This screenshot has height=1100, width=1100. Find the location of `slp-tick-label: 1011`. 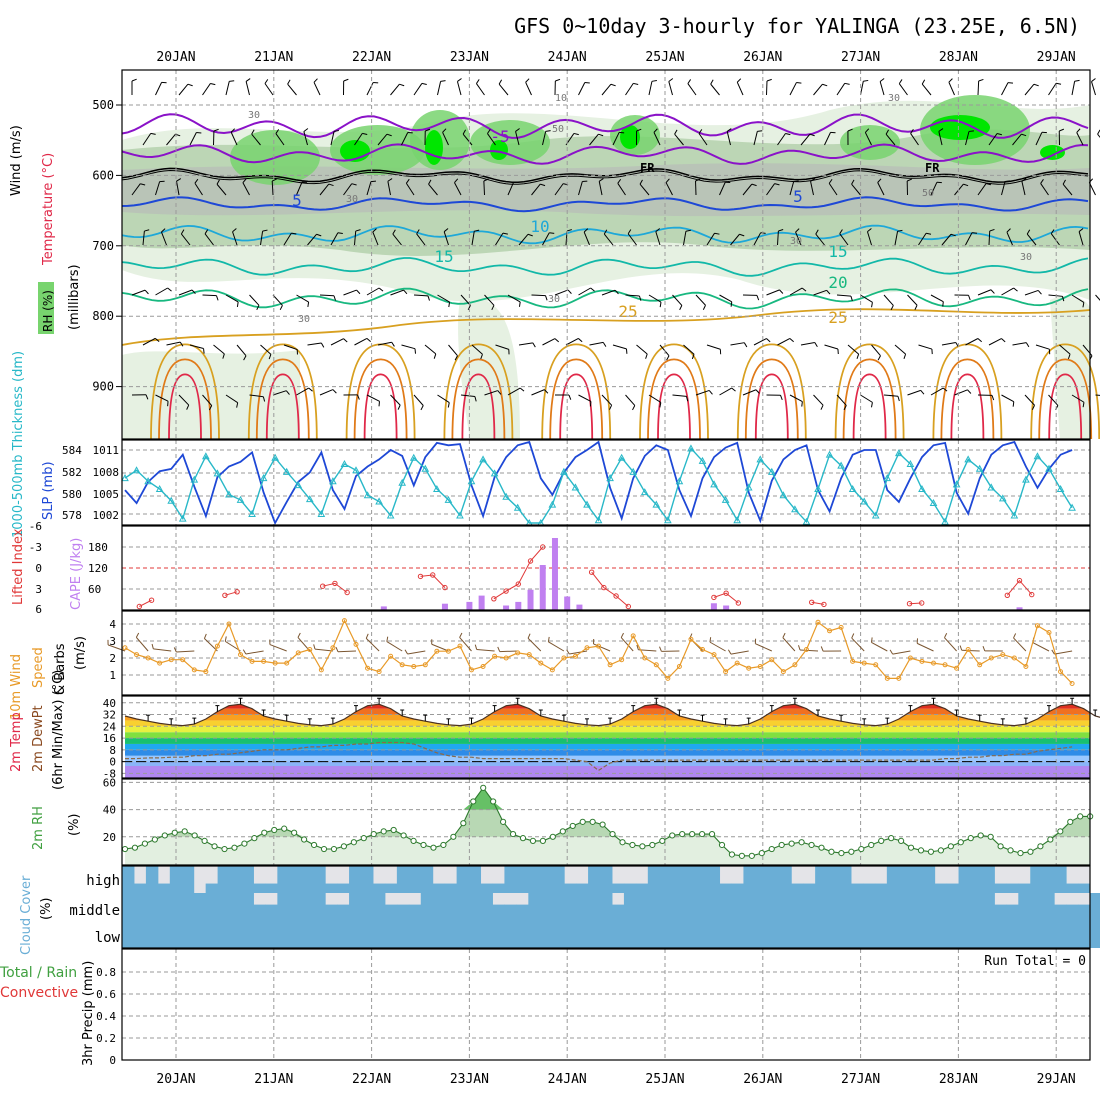

slp-tick-label: 1011 is located at coordinates (106, 450).